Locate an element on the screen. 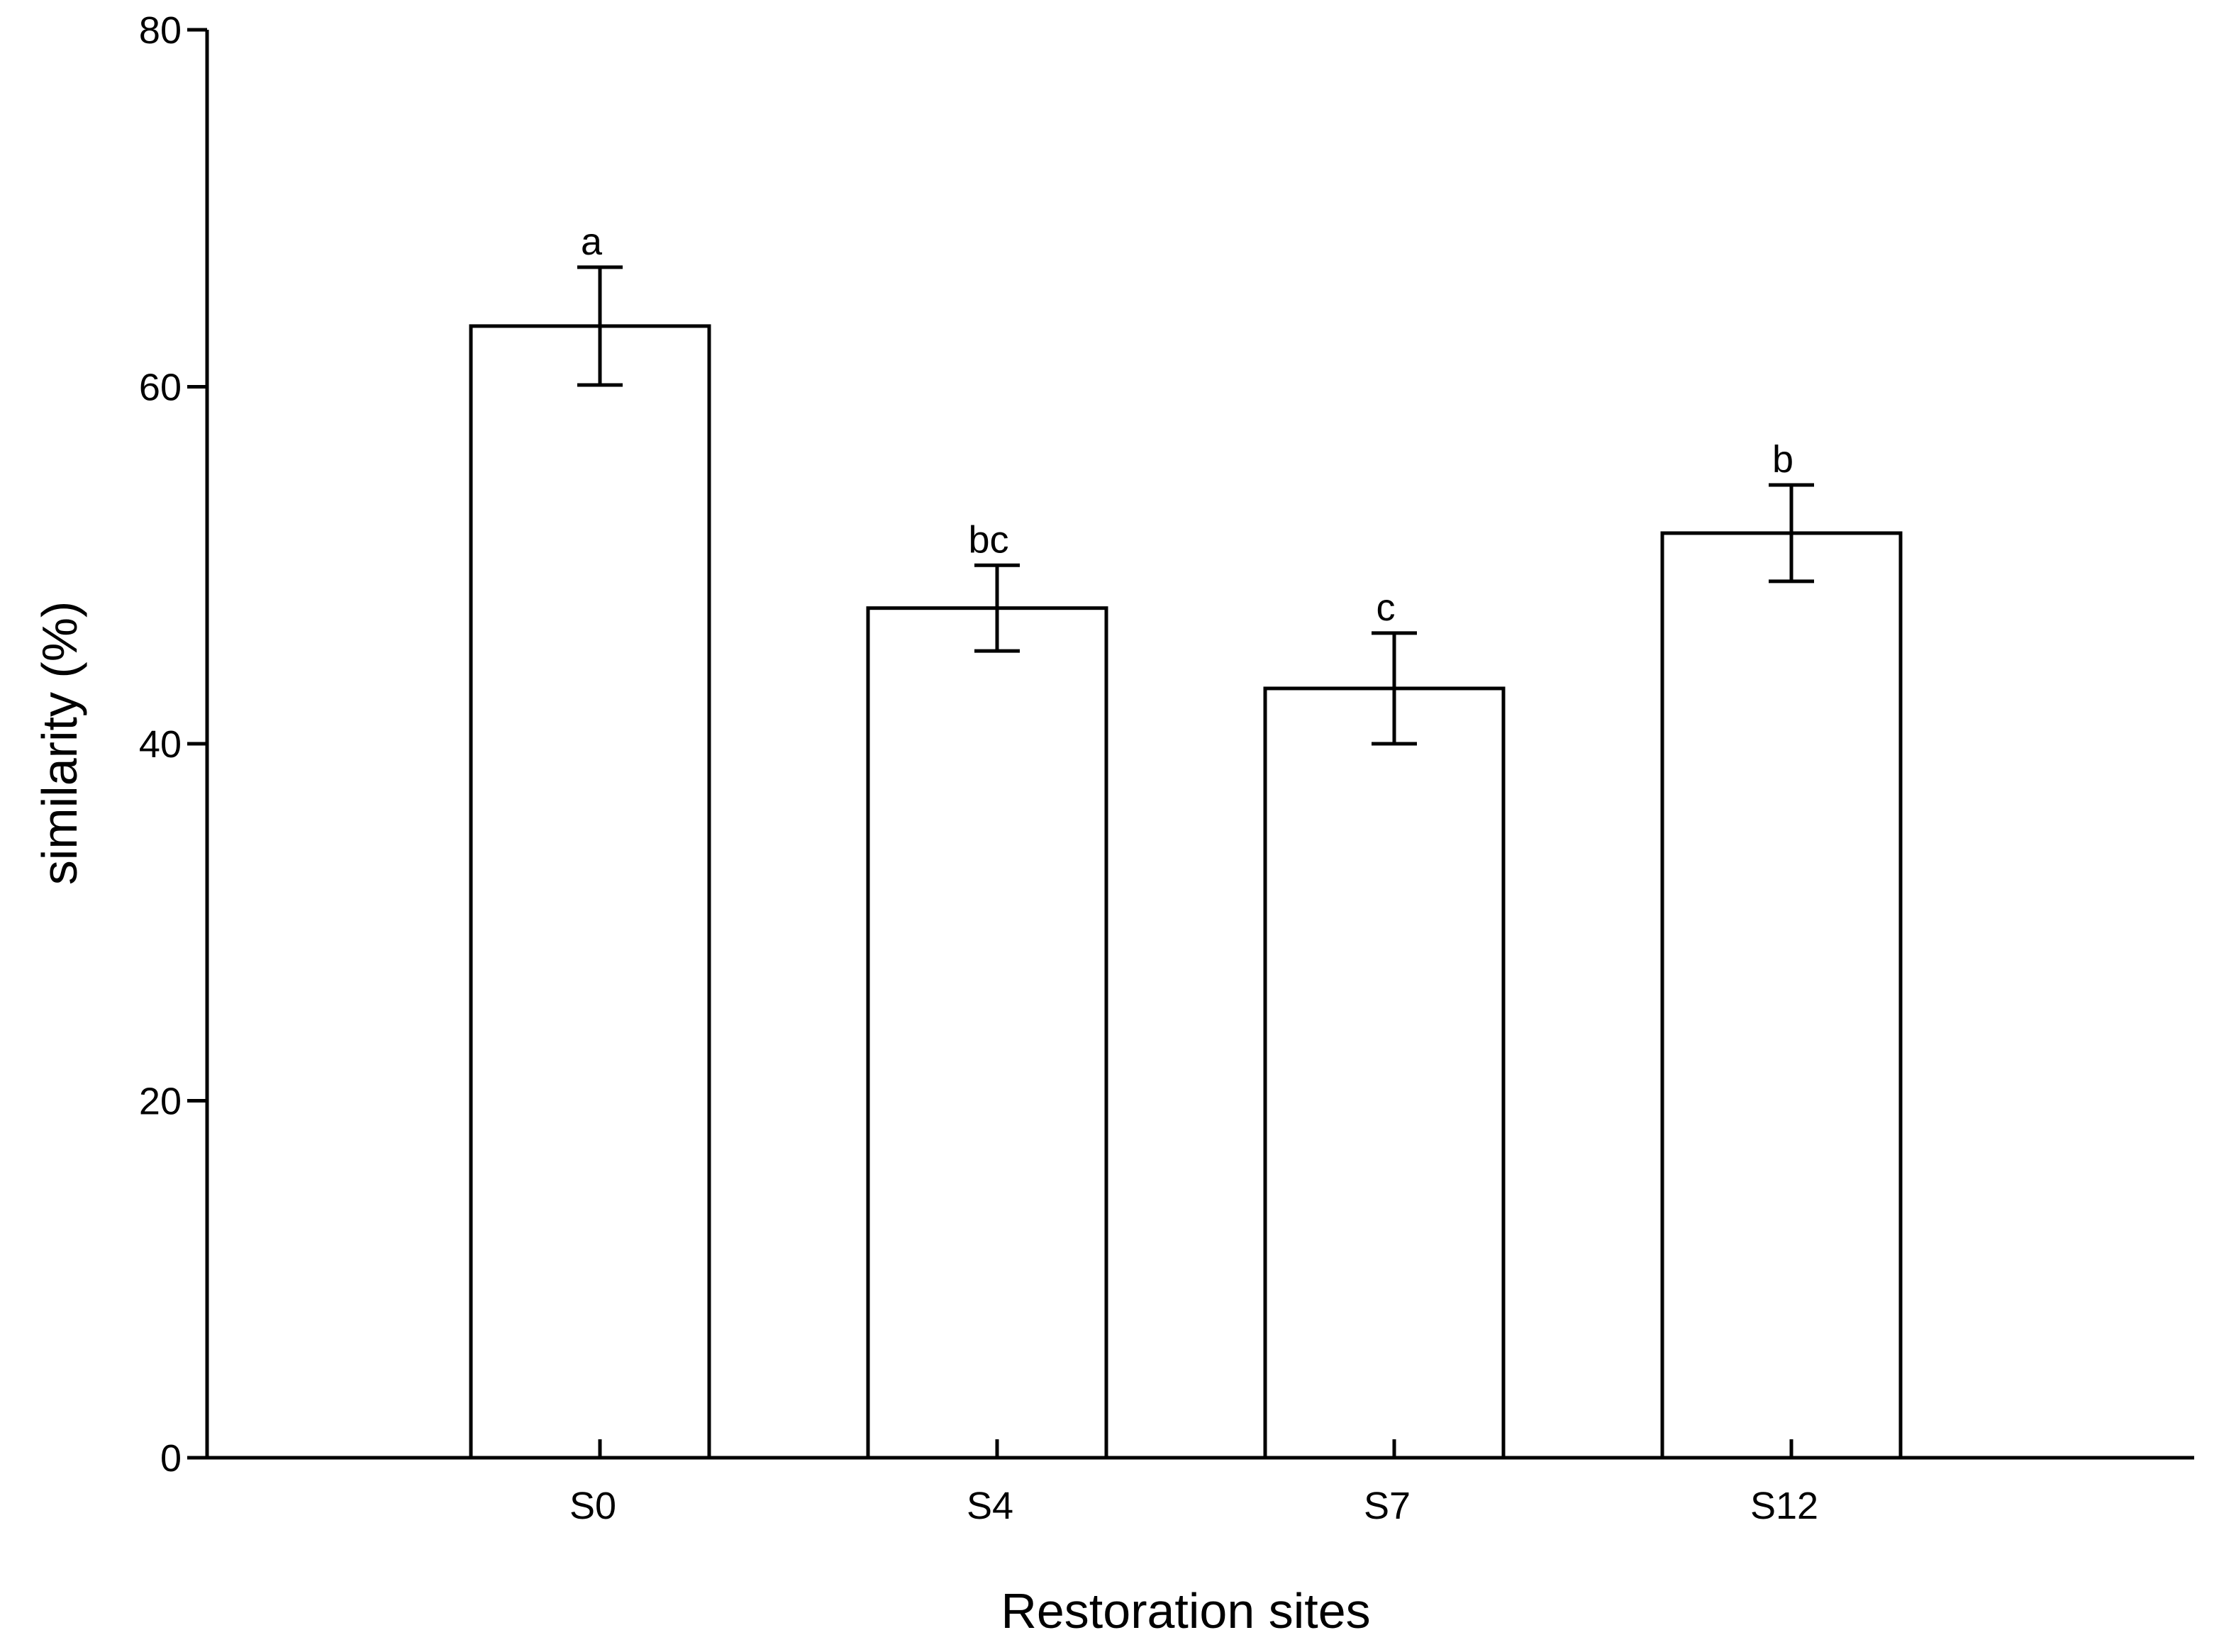  significance-labels: a bc c b is located at coordinates (1187, 425).